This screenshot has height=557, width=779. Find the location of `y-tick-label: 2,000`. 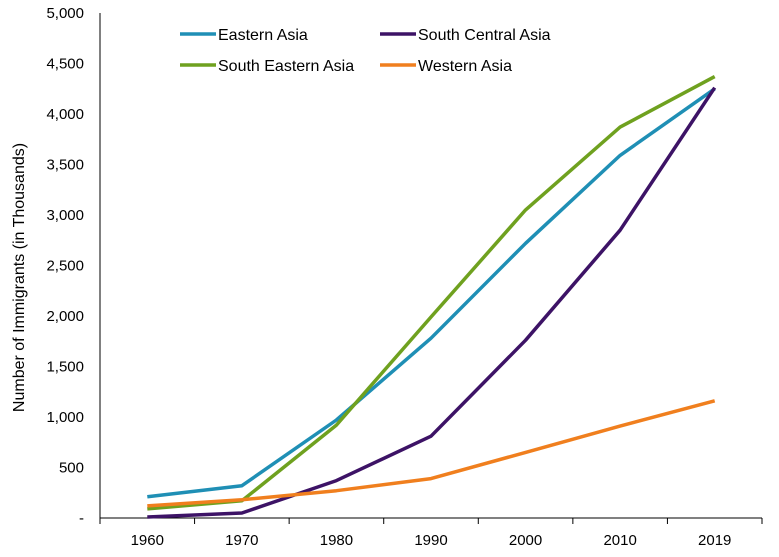

y-tick-label: 2,000 is located at coordinates (65, 316).